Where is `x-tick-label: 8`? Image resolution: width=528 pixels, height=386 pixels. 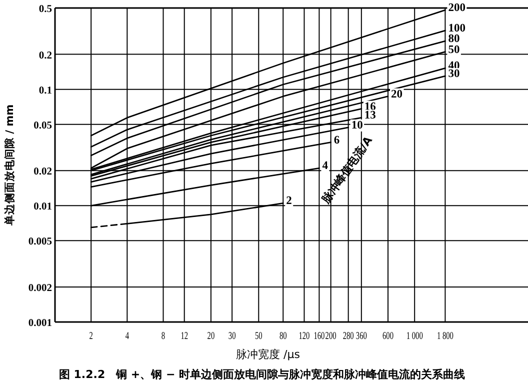
x-tick-label: 8 is located at coordinates (163, 336).